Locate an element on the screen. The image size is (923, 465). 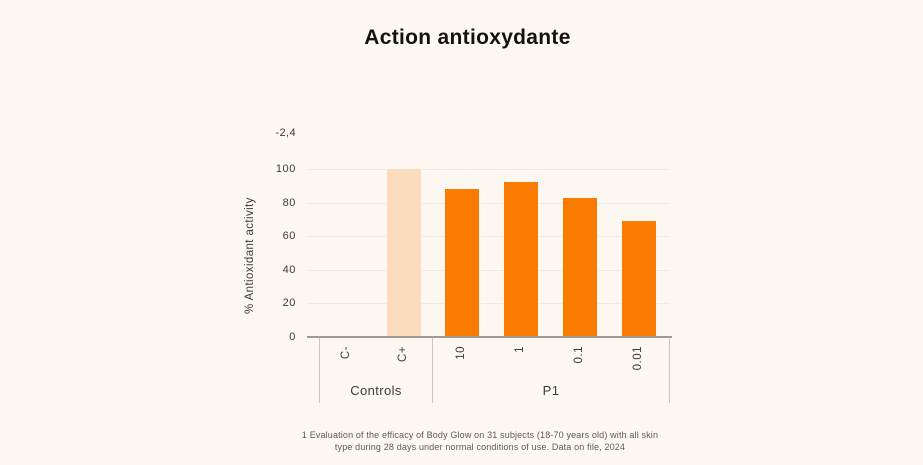
y-tick-label-60: 60 is located at coordinates (289, 236).